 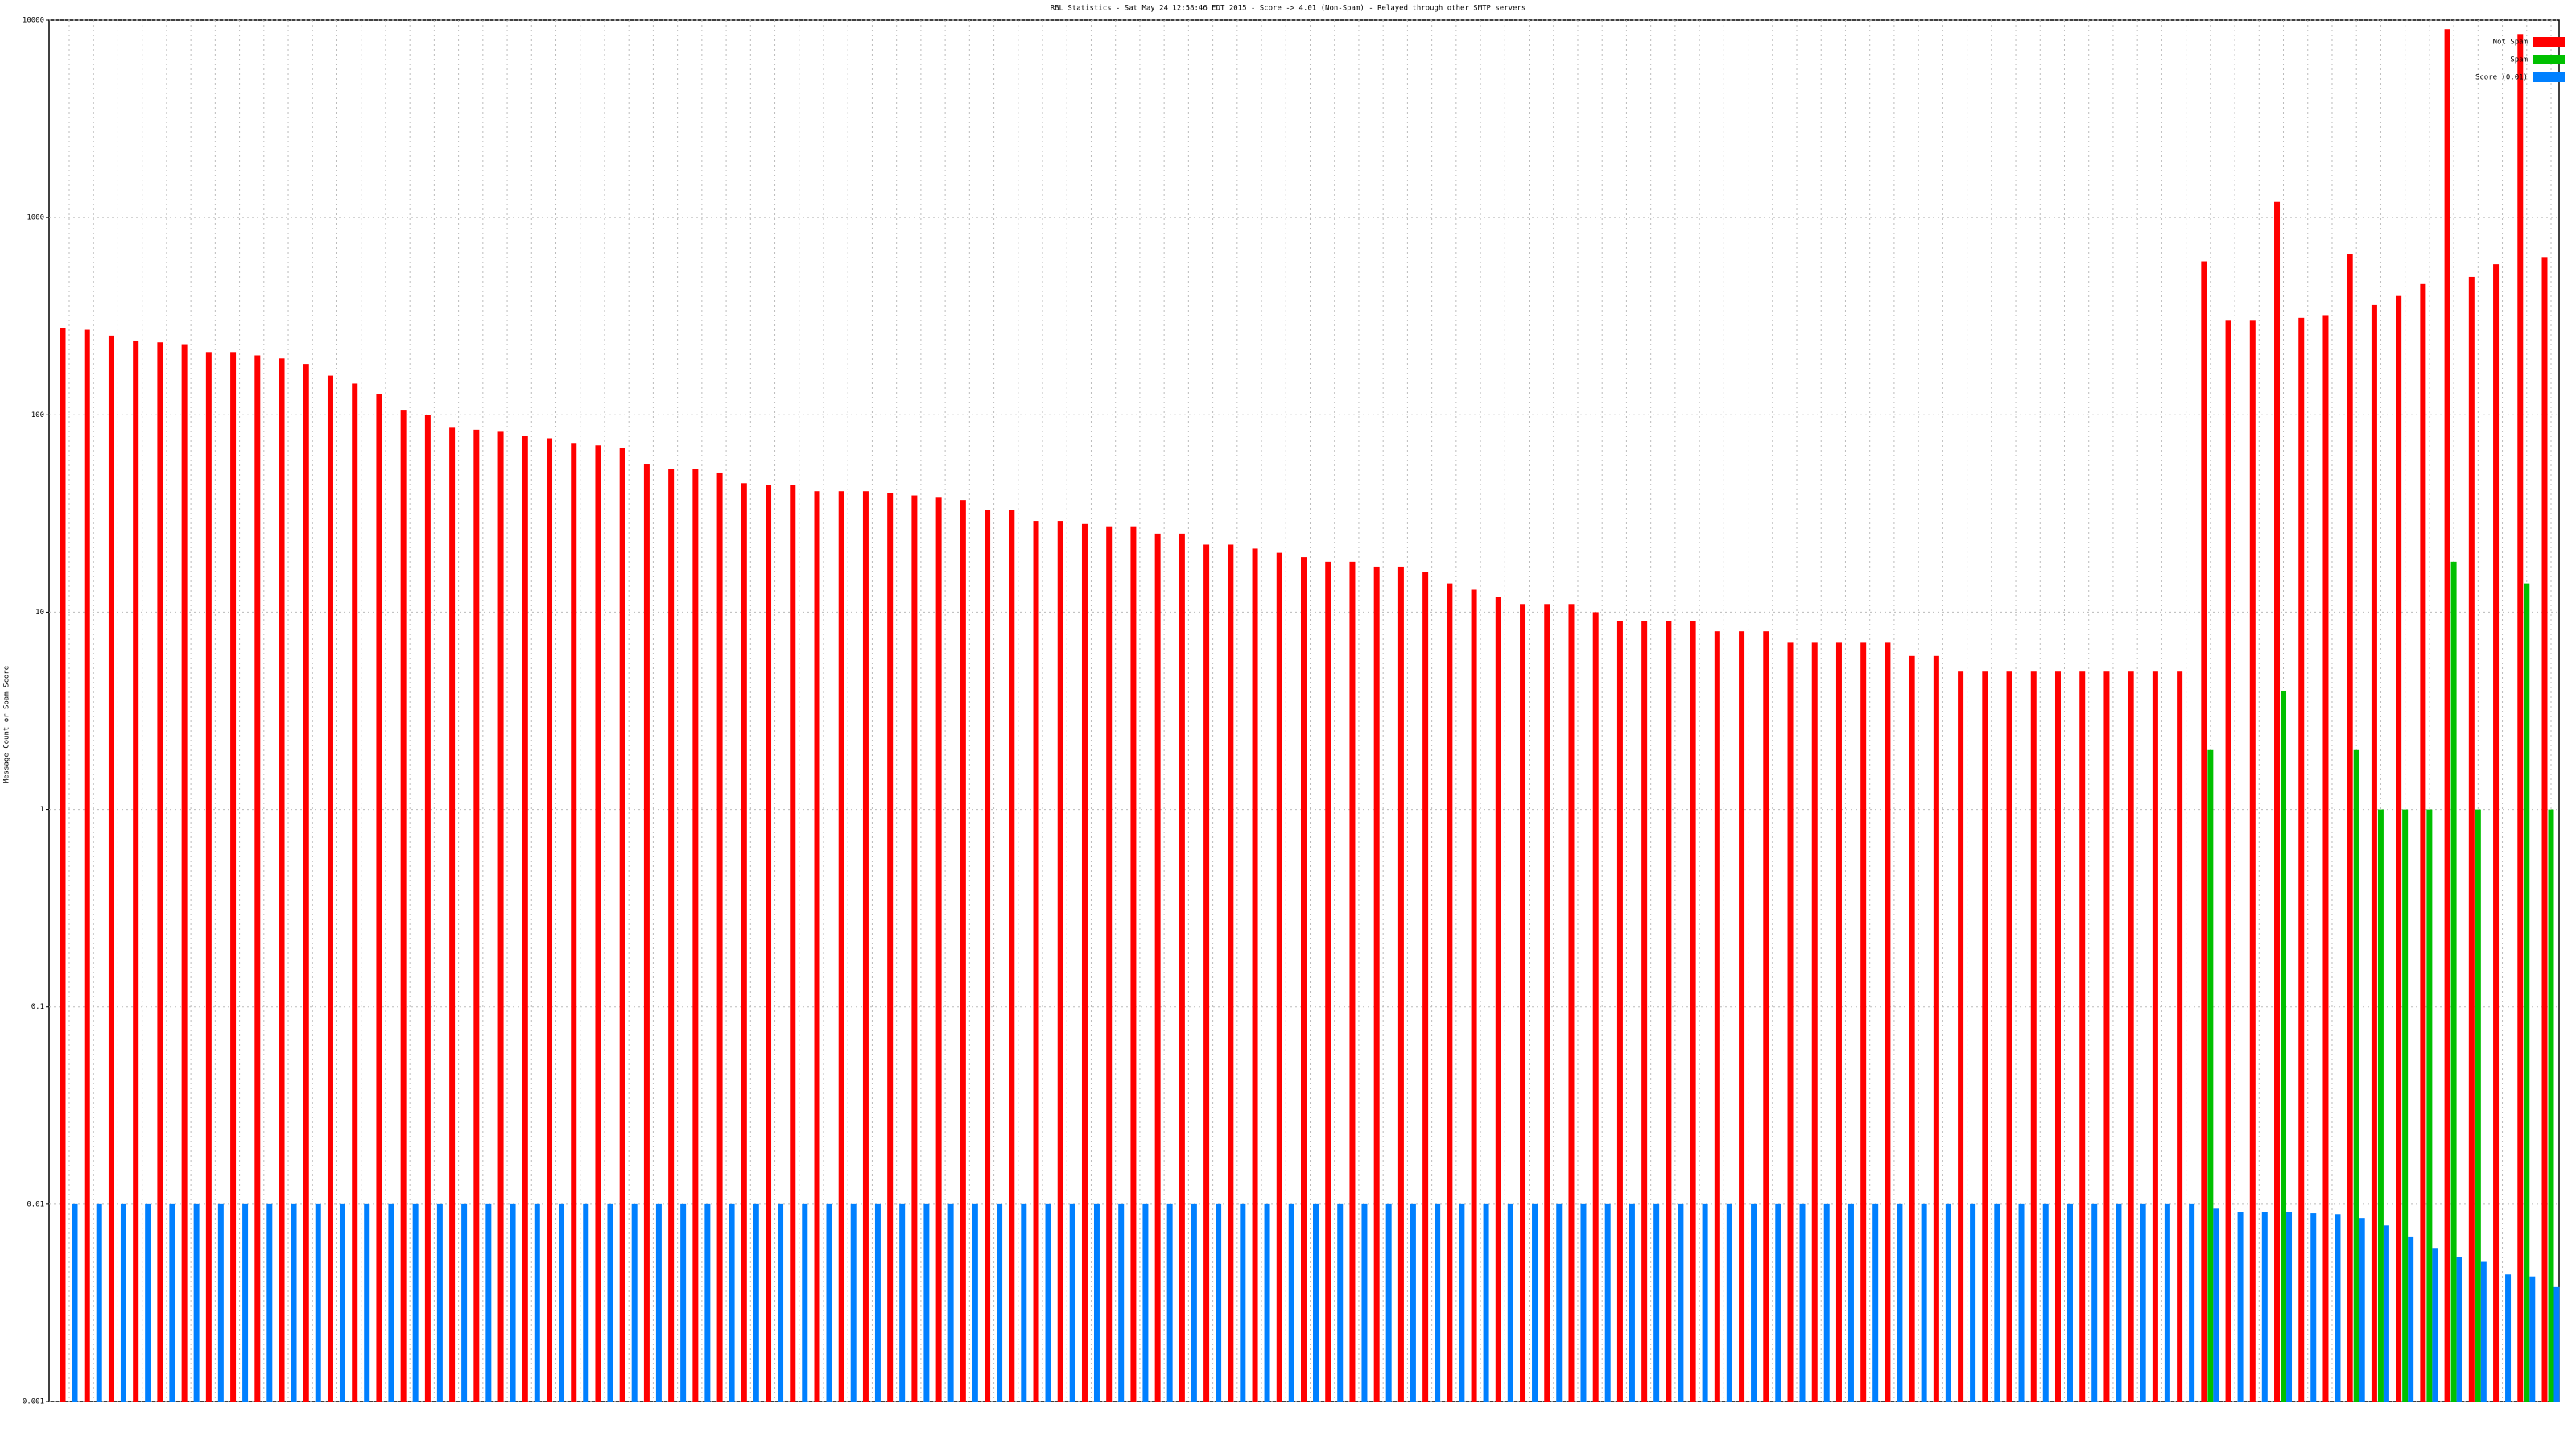 What do you see at coordinates (7, 724) in the screenshot?
I see `y-axis-label: Message Count or Spam Score` at bounding box center [7, 724].